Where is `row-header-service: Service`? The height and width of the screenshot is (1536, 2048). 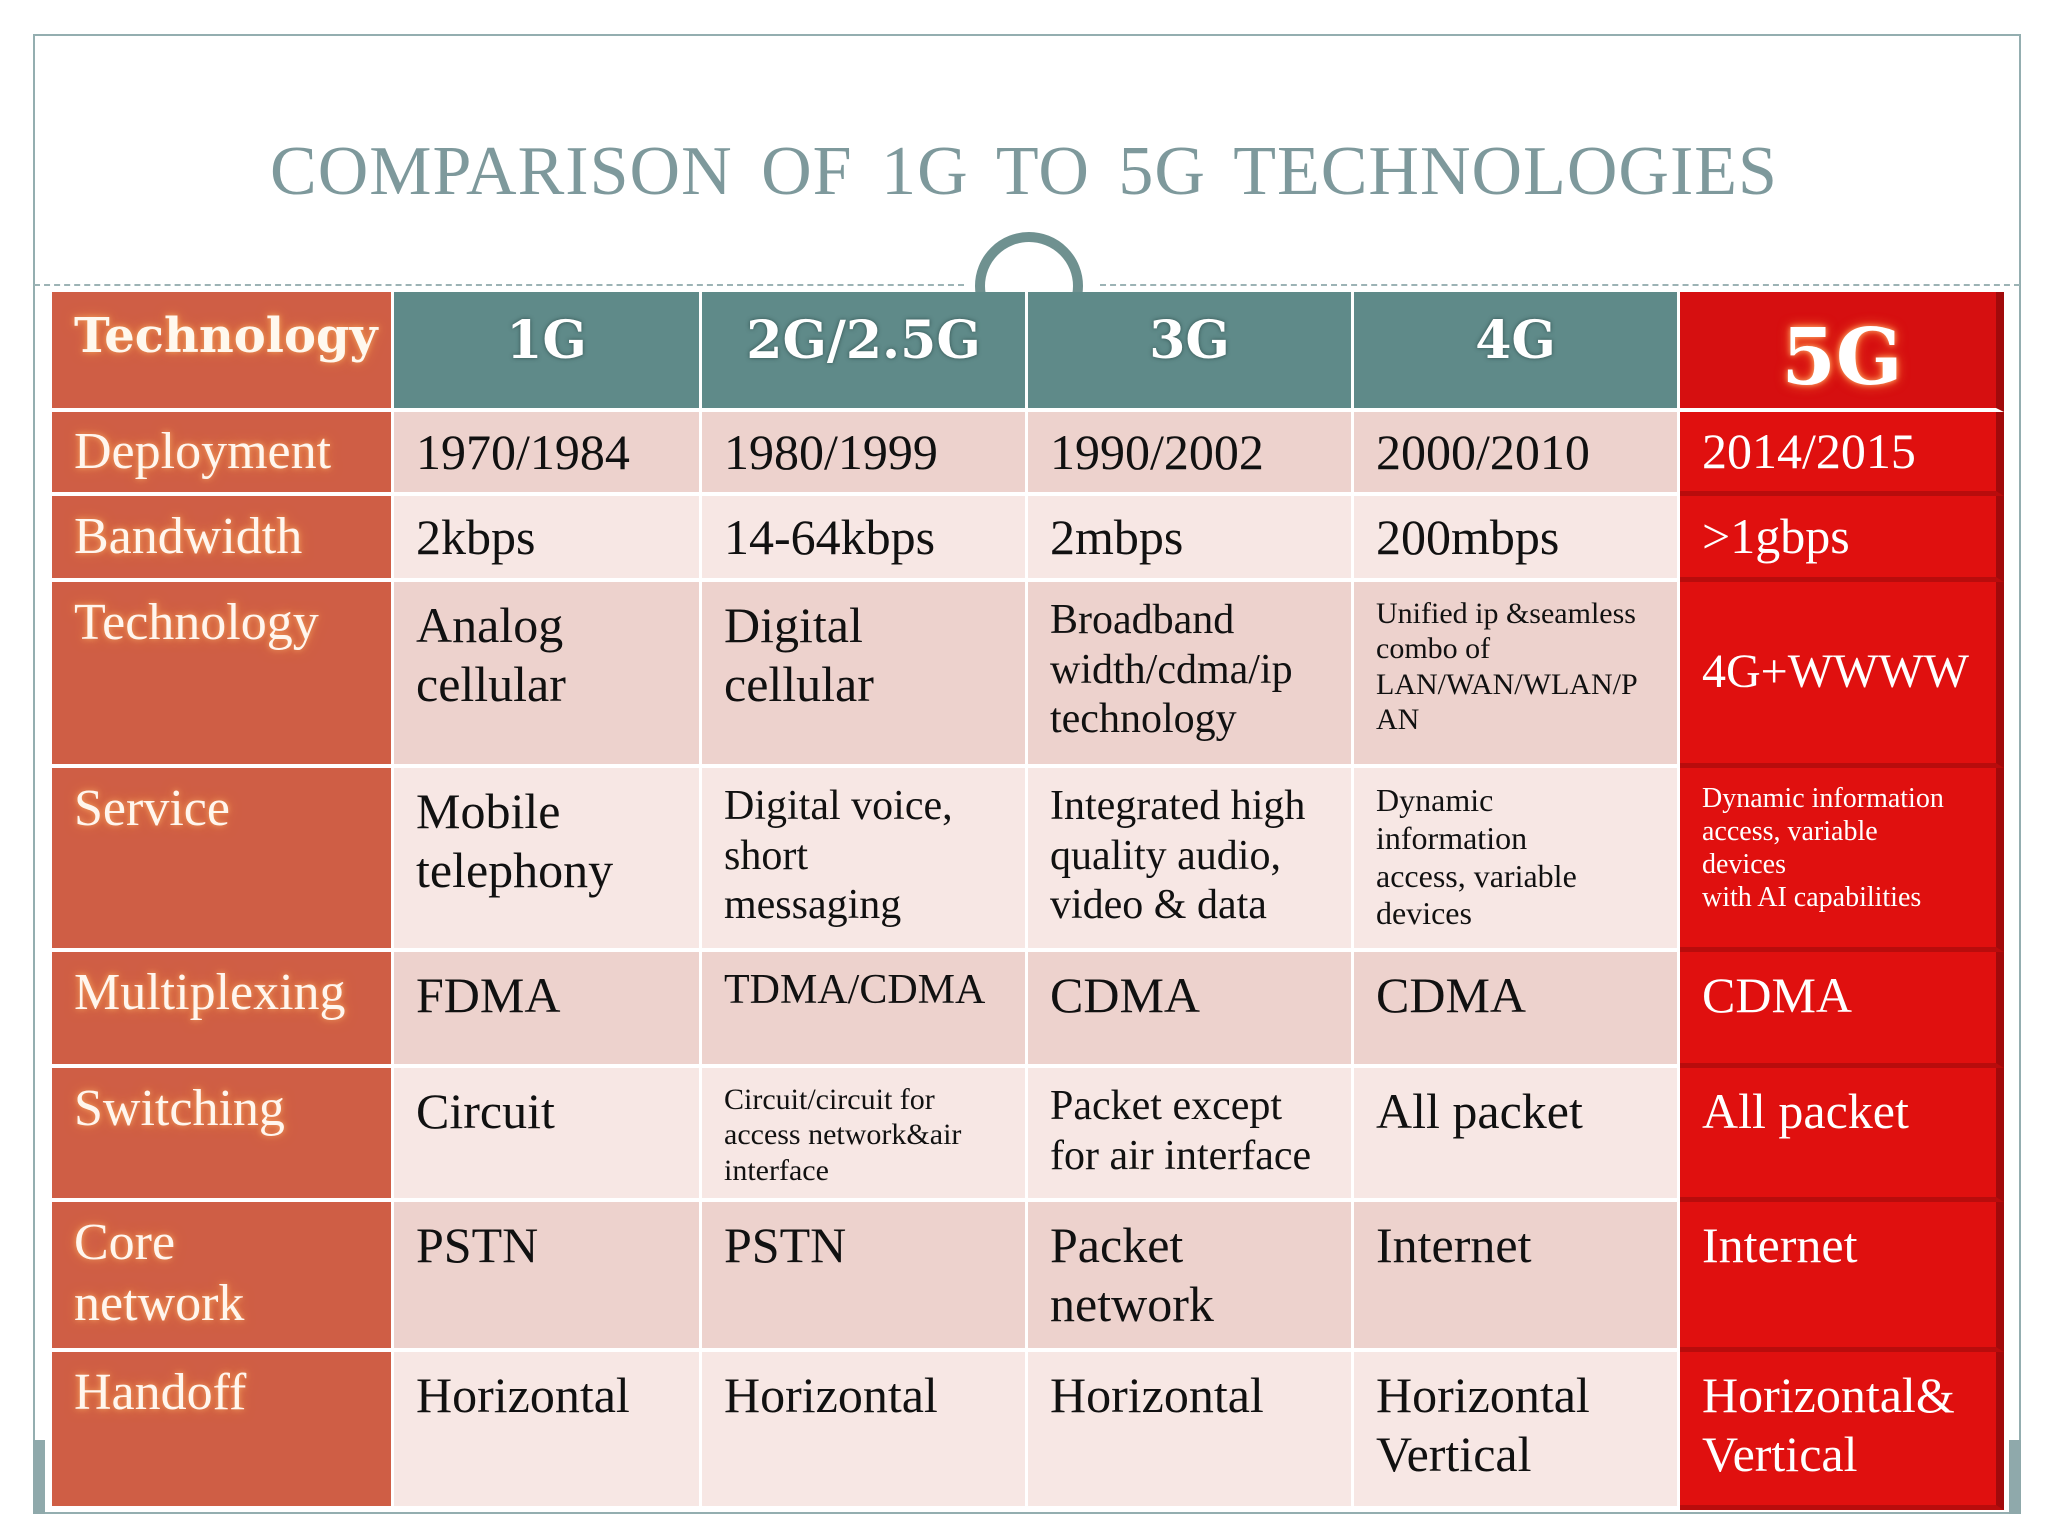
row-header-service: Service is located at coordinates (223, 860).